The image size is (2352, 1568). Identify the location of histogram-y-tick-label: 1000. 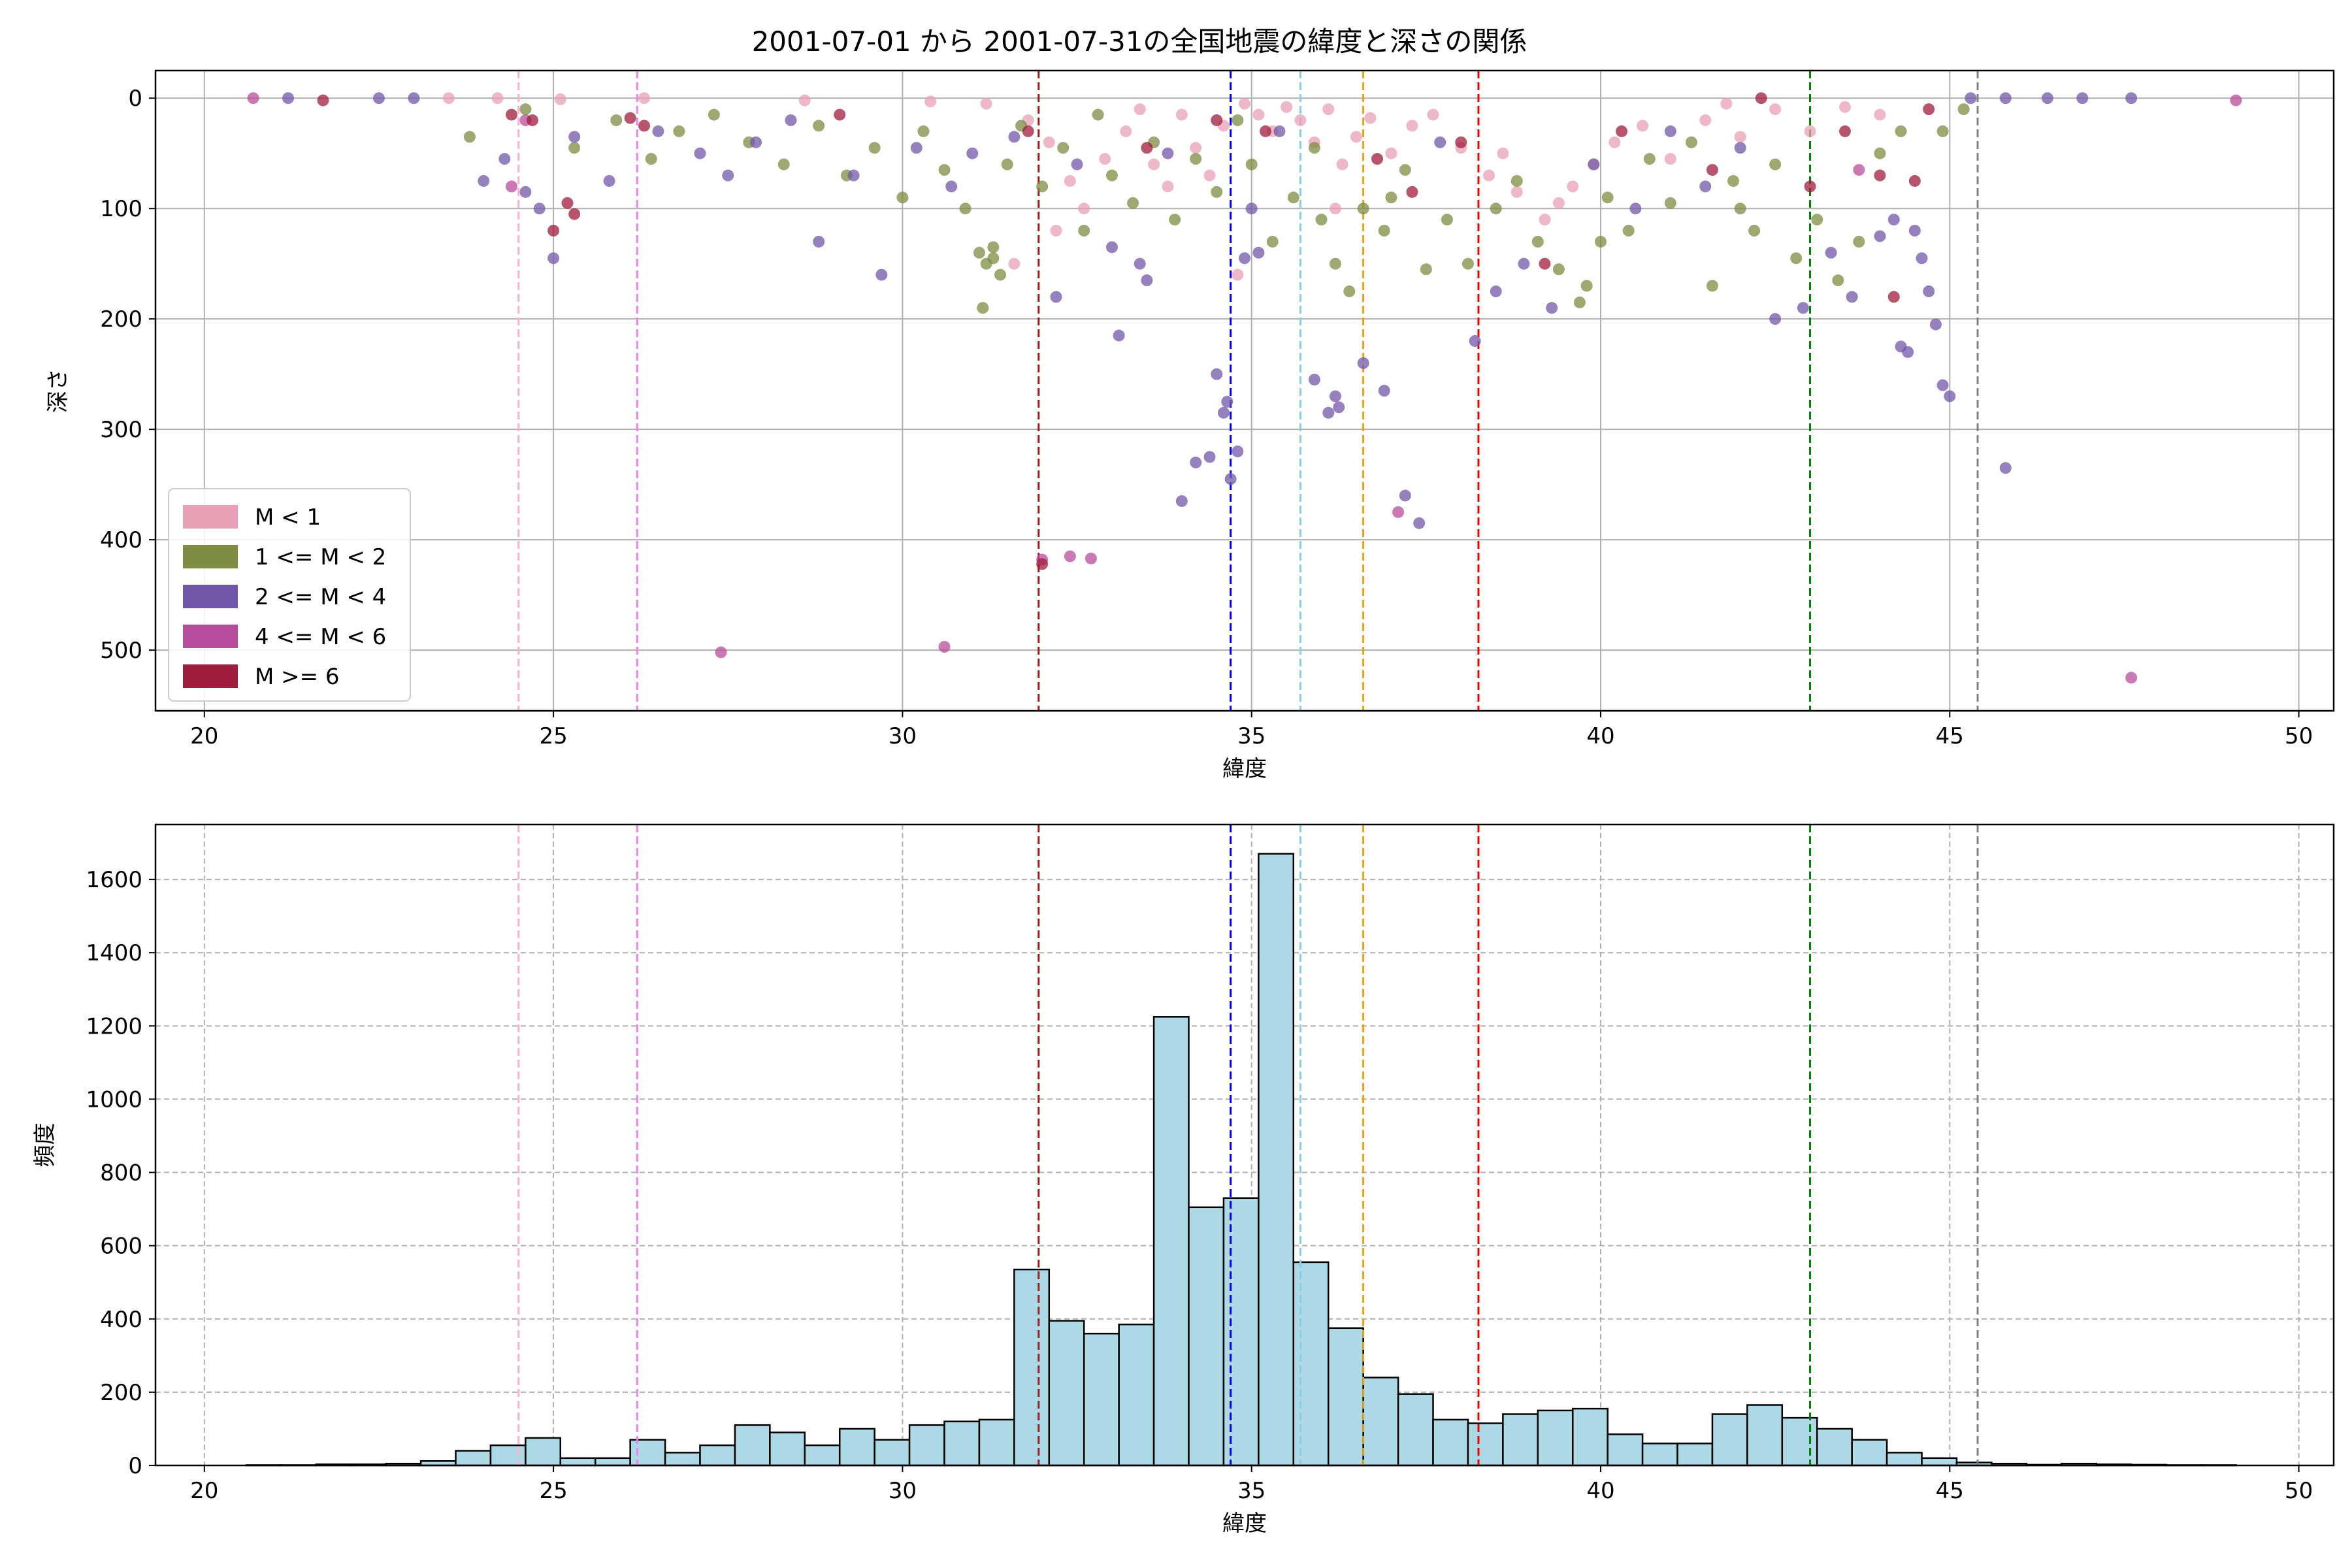
(114, 1099).